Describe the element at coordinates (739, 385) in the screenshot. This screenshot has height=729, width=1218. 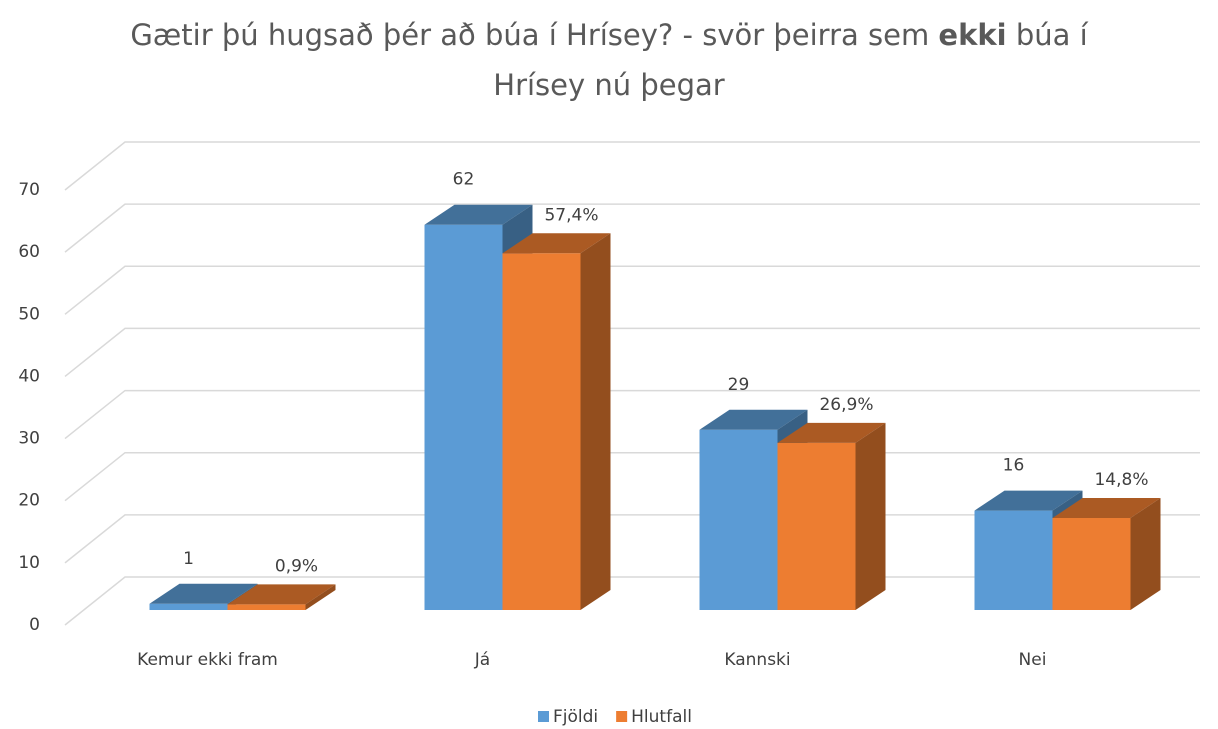
I see `data-label: 29` at that location.